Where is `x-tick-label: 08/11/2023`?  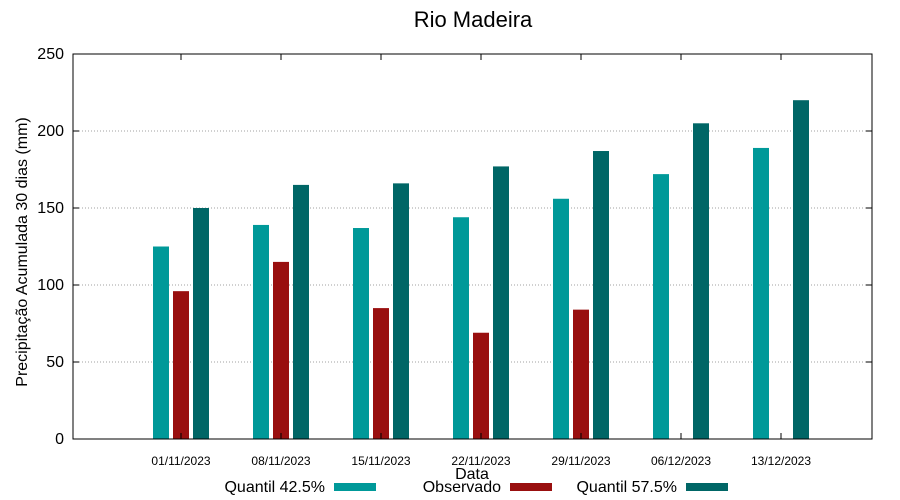
x-tick-label: 08/11/2023 is located at coordinates (280, 461).